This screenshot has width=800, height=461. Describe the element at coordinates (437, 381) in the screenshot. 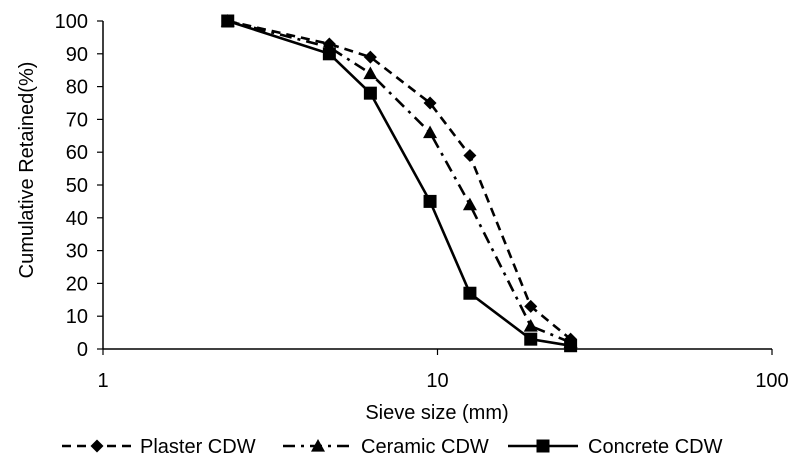

I see `x-tick-label: 10` at that location.